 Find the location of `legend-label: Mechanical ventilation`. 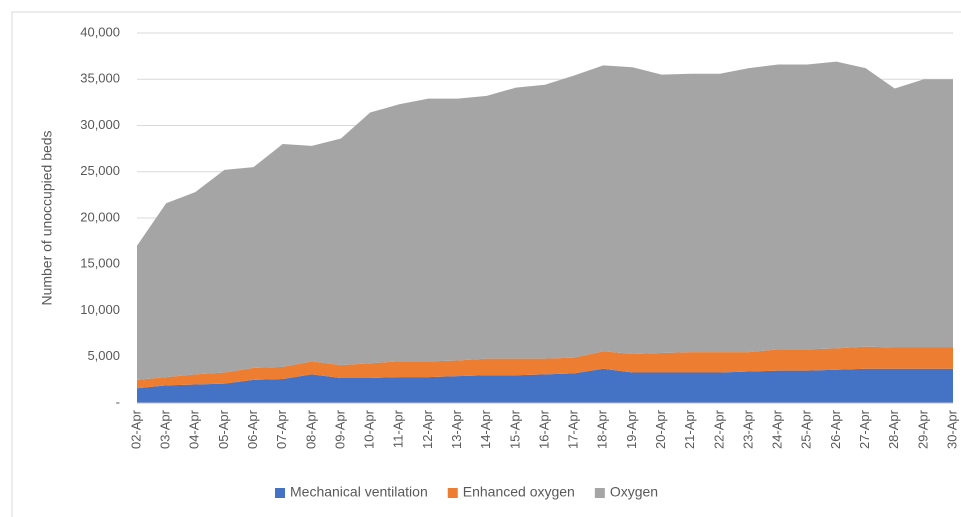

legend-label: Mechanical ventilation is located at coordinates (359, 492).